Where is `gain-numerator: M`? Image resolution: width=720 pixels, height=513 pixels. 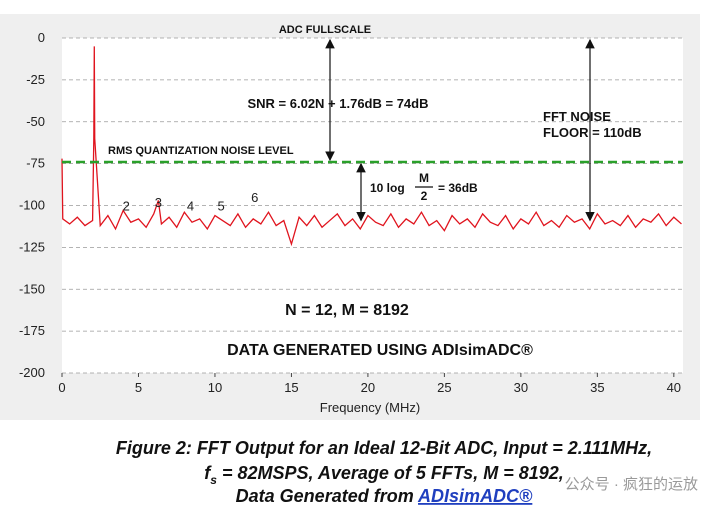 gain-numerator: M is located at coordinates (424, 178).